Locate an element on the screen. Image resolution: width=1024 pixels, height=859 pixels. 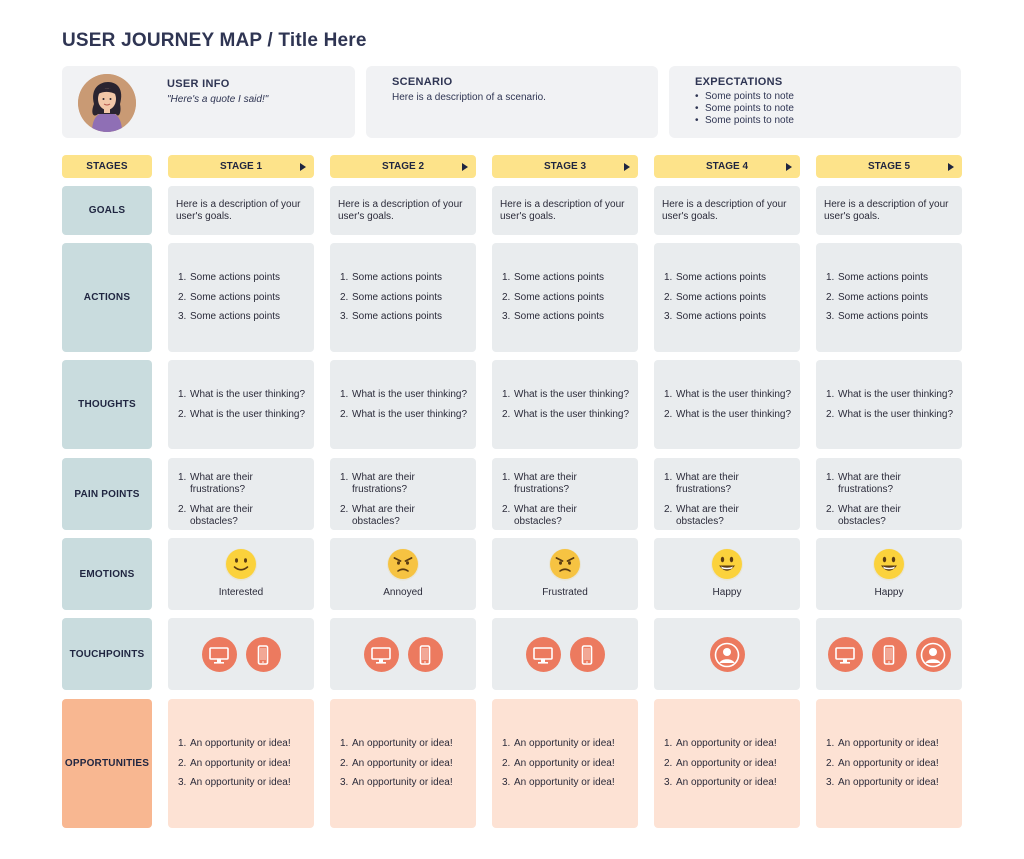
emotion-label: Annoyed is located at coordinates (403, 592).